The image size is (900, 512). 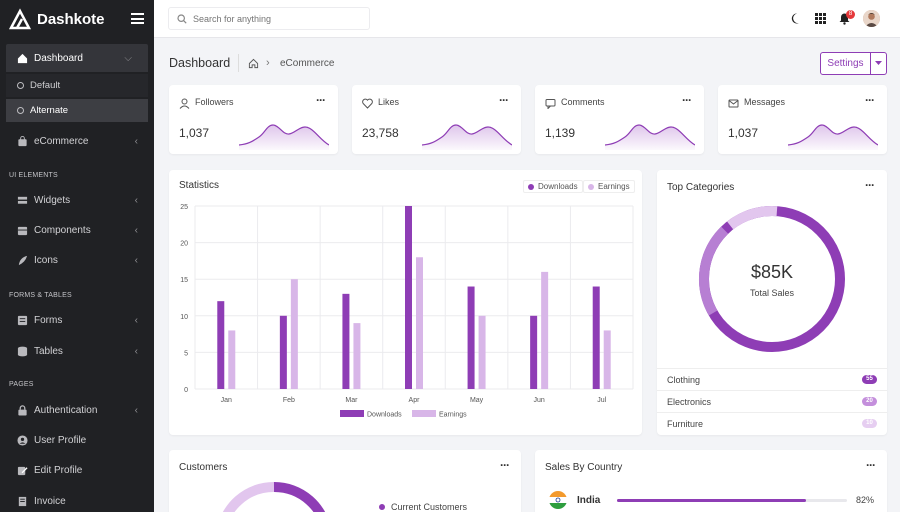 I want to click on stat-card-followers: Followers ··· 1,037, so click(x=253, y=119).